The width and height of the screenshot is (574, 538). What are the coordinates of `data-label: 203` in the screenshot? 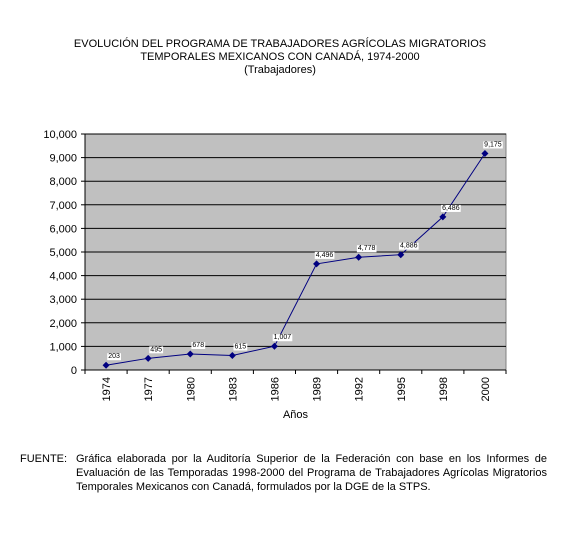 It's located at (114, 356).